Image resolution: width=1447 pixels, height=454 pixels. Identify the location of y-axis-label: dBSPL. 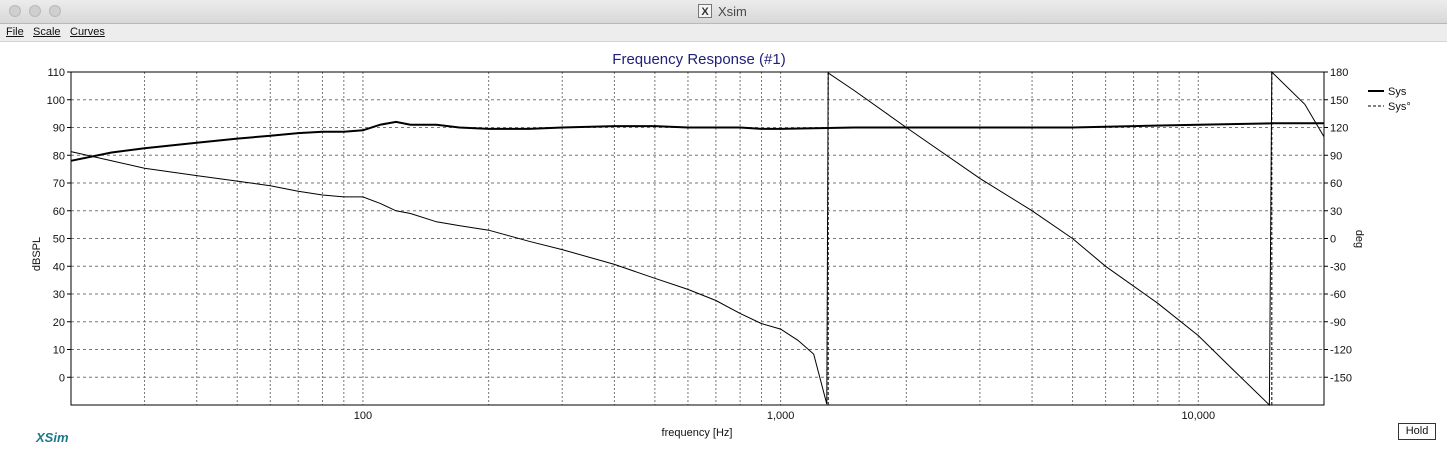
(37, 254).